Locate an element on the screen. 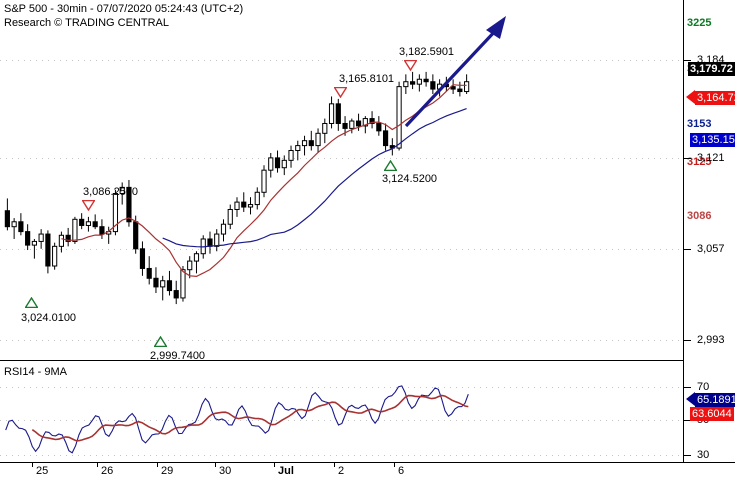 The height and width of the screenshot is (480, 735). rsi-panel-title: RSI14 - 9MA is located at coordinates (35, 372).